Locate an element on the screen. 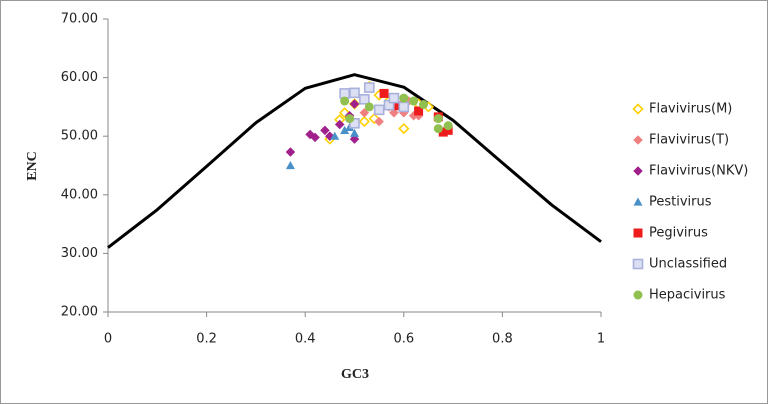  x-axis-title: GC3 is located at coordinates (355, 374).